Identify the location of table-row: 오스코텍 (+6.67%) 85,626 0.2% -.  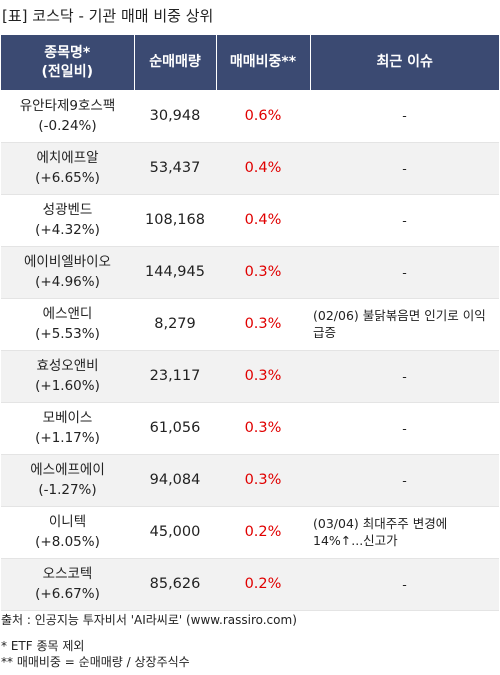
(250, 584).